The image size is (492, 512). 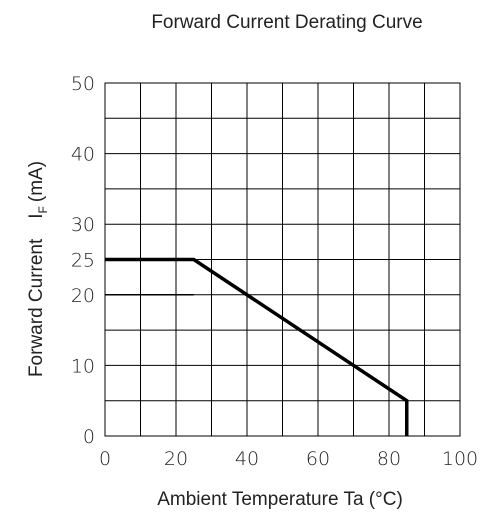 What do you see at coordinates (89, 437) in the screenshot?
I see `y-tick-label: 0` at bounding box center [89, 437].